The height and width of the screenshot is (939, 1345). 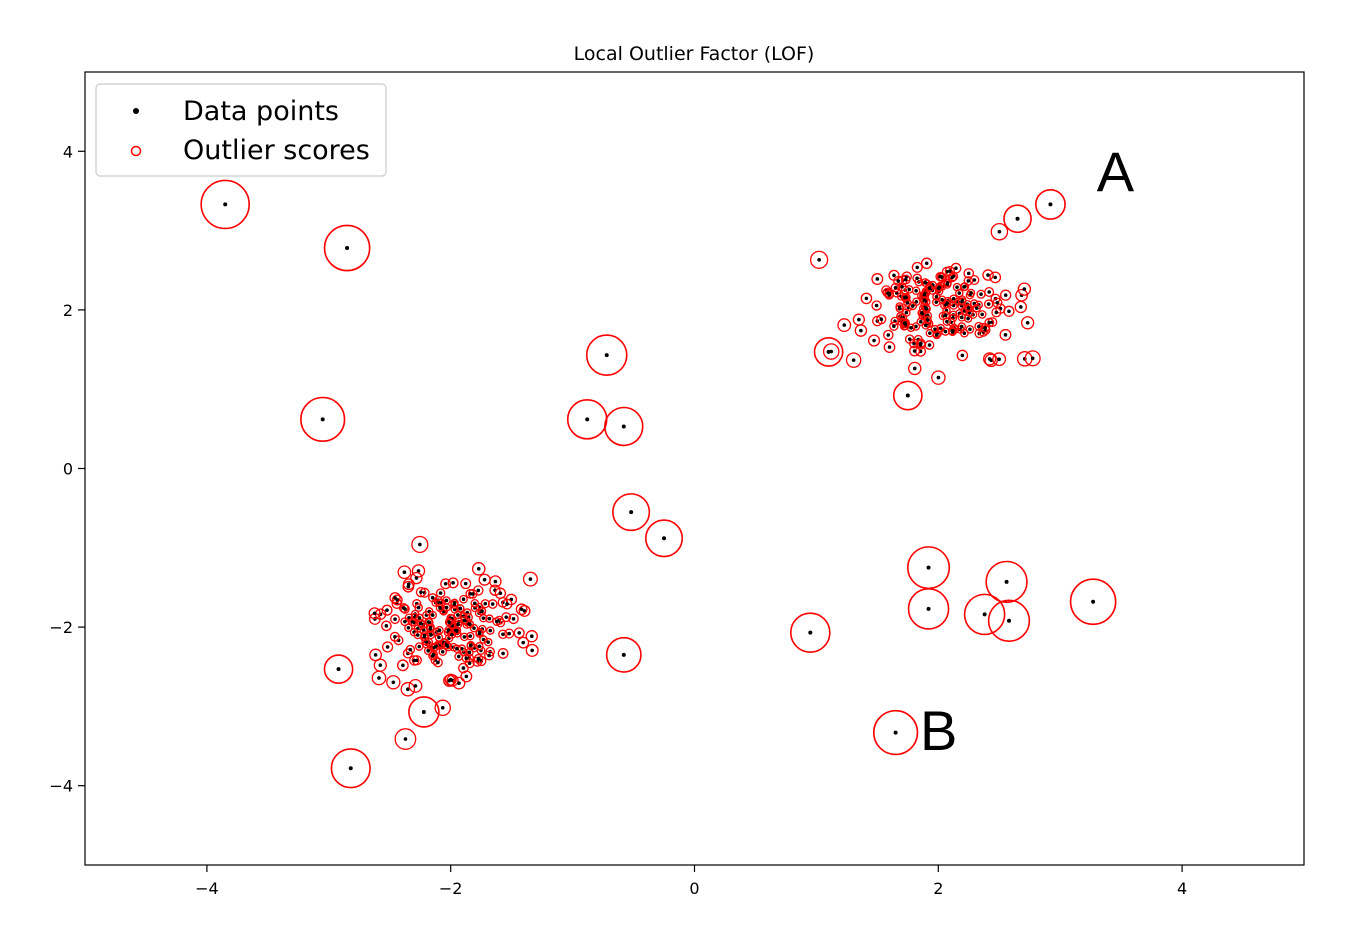 What do you see at coordinates (1027, 451) in the screenshot?
I see `annotations-layer: AB` at bounding box center [1027, 451].